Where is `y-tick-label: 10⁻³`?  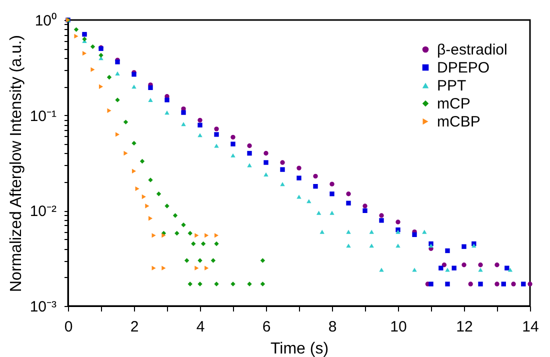 y-tick-label: 10⁻³ is located at coordinates (43, 307).